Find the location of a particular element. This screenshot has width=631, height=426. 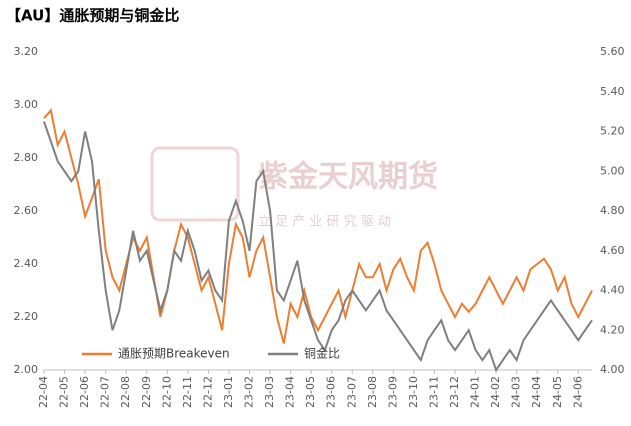

x-tick-label: 23-01 is located at coordinates (228, 392).